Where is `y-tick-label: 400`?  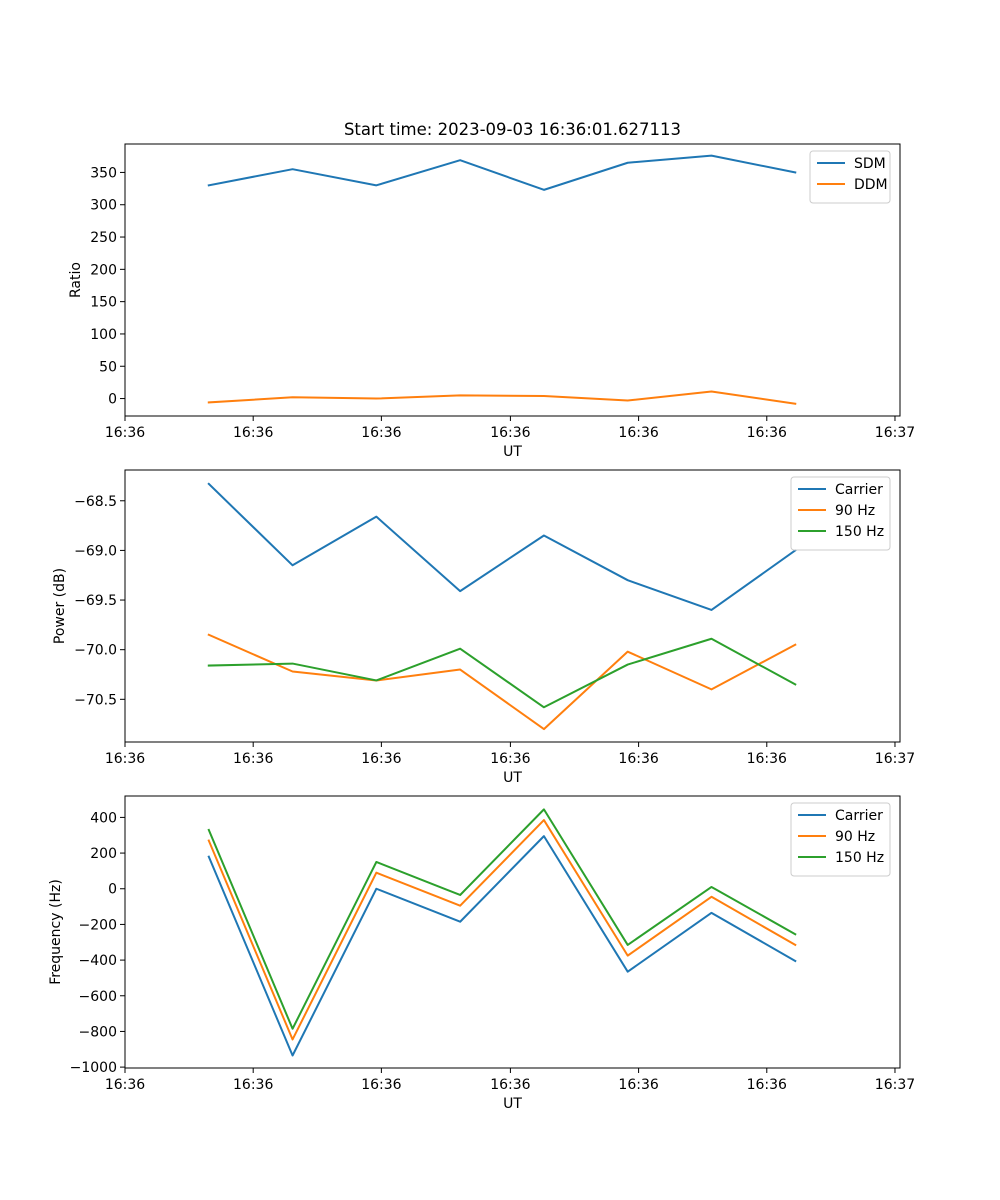
y-tick-label: 400 is located at coordinates (103, 818).